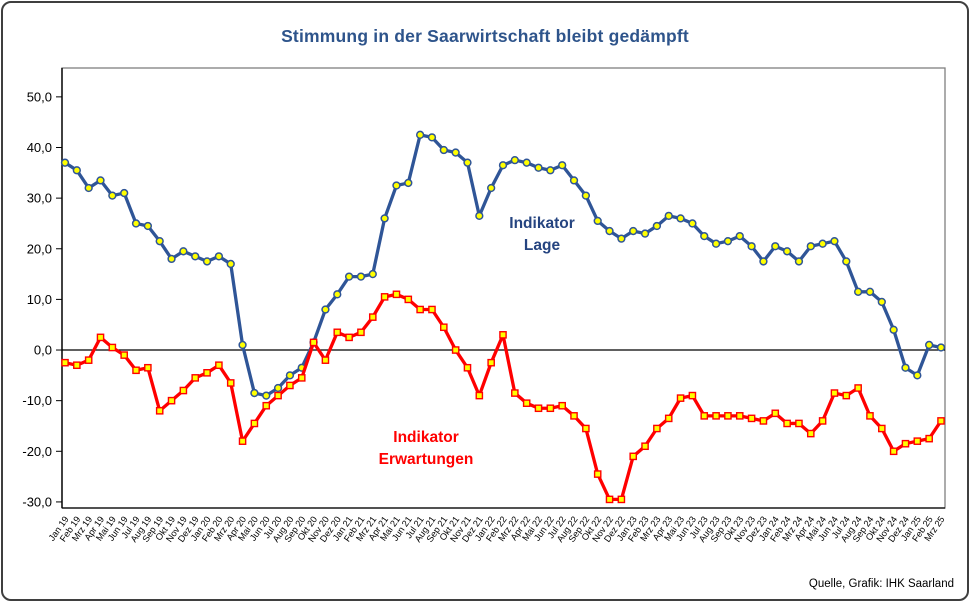 The image size is (970, 602). What do you see at coordinates (542, 245) in the screenshot?
I see `series-label-lage-line2: Lage` at bounding box center [542, 245].